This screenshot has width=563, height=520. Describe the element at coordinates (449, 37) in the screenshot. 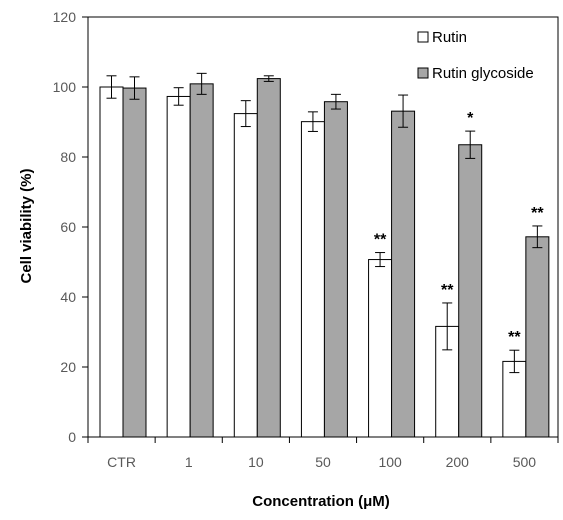

I see `legend-label: Rutin` at that location.